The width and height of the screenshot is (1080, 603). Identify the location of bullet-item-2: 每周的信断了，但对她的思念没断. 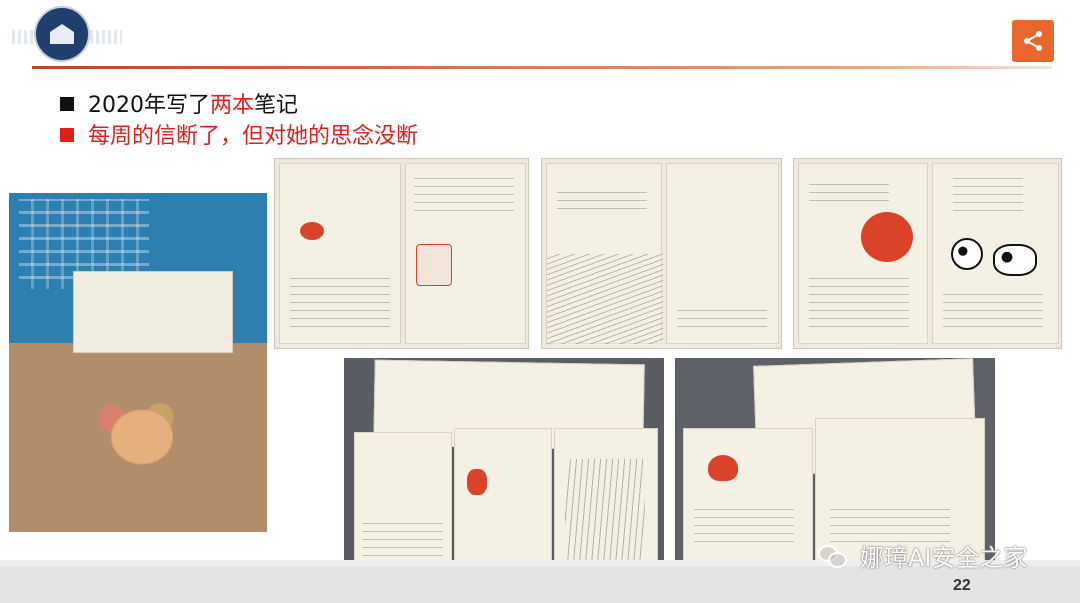
(239, 137).